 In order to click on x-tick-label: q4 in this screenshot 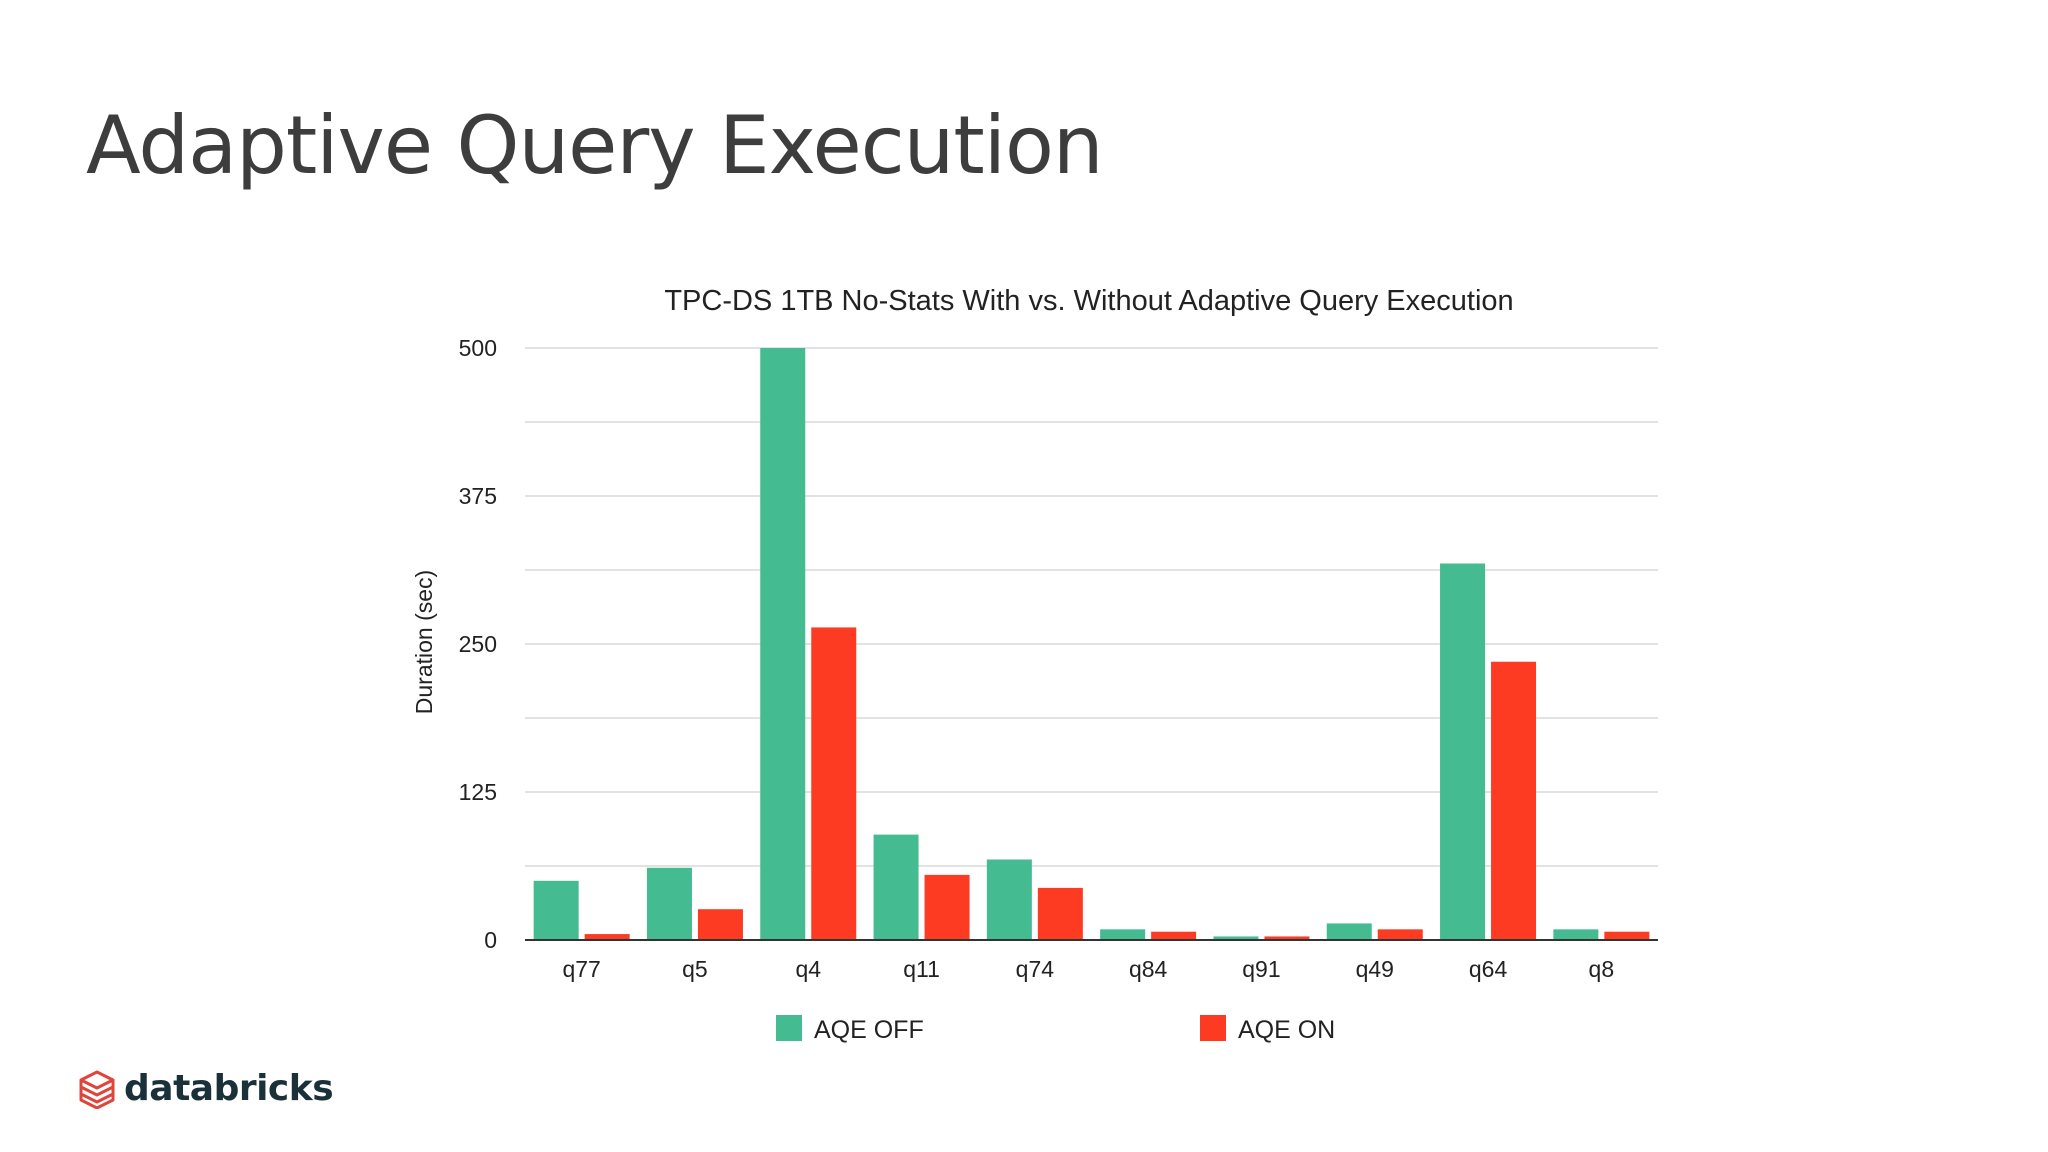, I will do `click(808, 969)`.